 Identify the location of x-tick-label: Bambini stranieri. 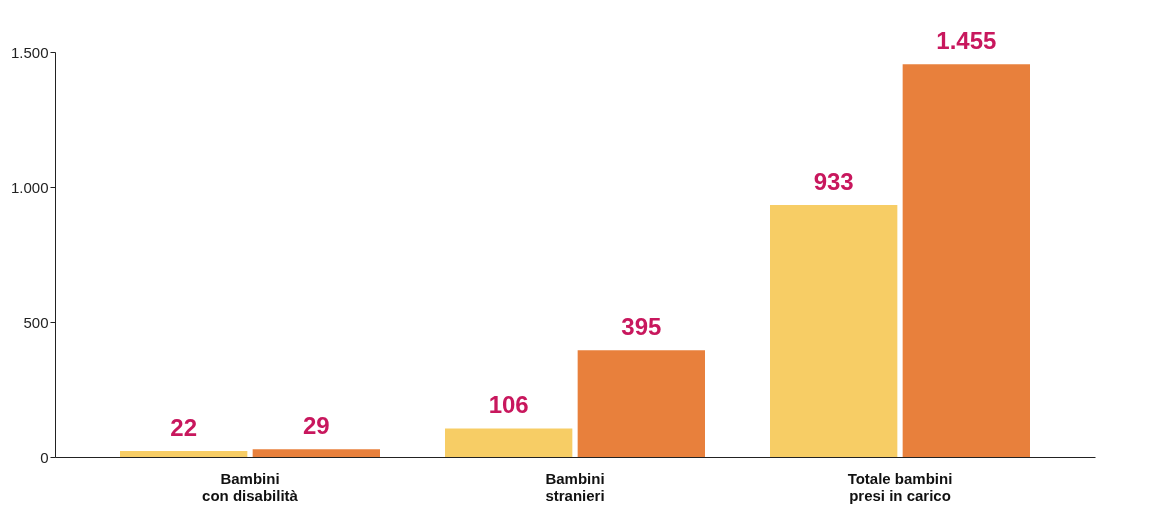
(575, 486).